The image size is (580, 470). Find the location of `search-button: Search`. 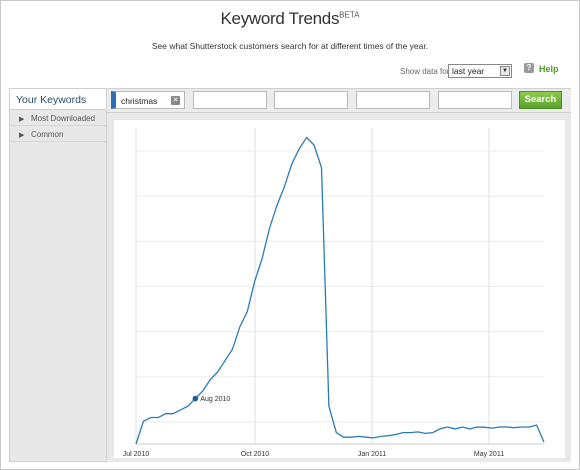

search-button: Search is located at coordinates (540, 100).